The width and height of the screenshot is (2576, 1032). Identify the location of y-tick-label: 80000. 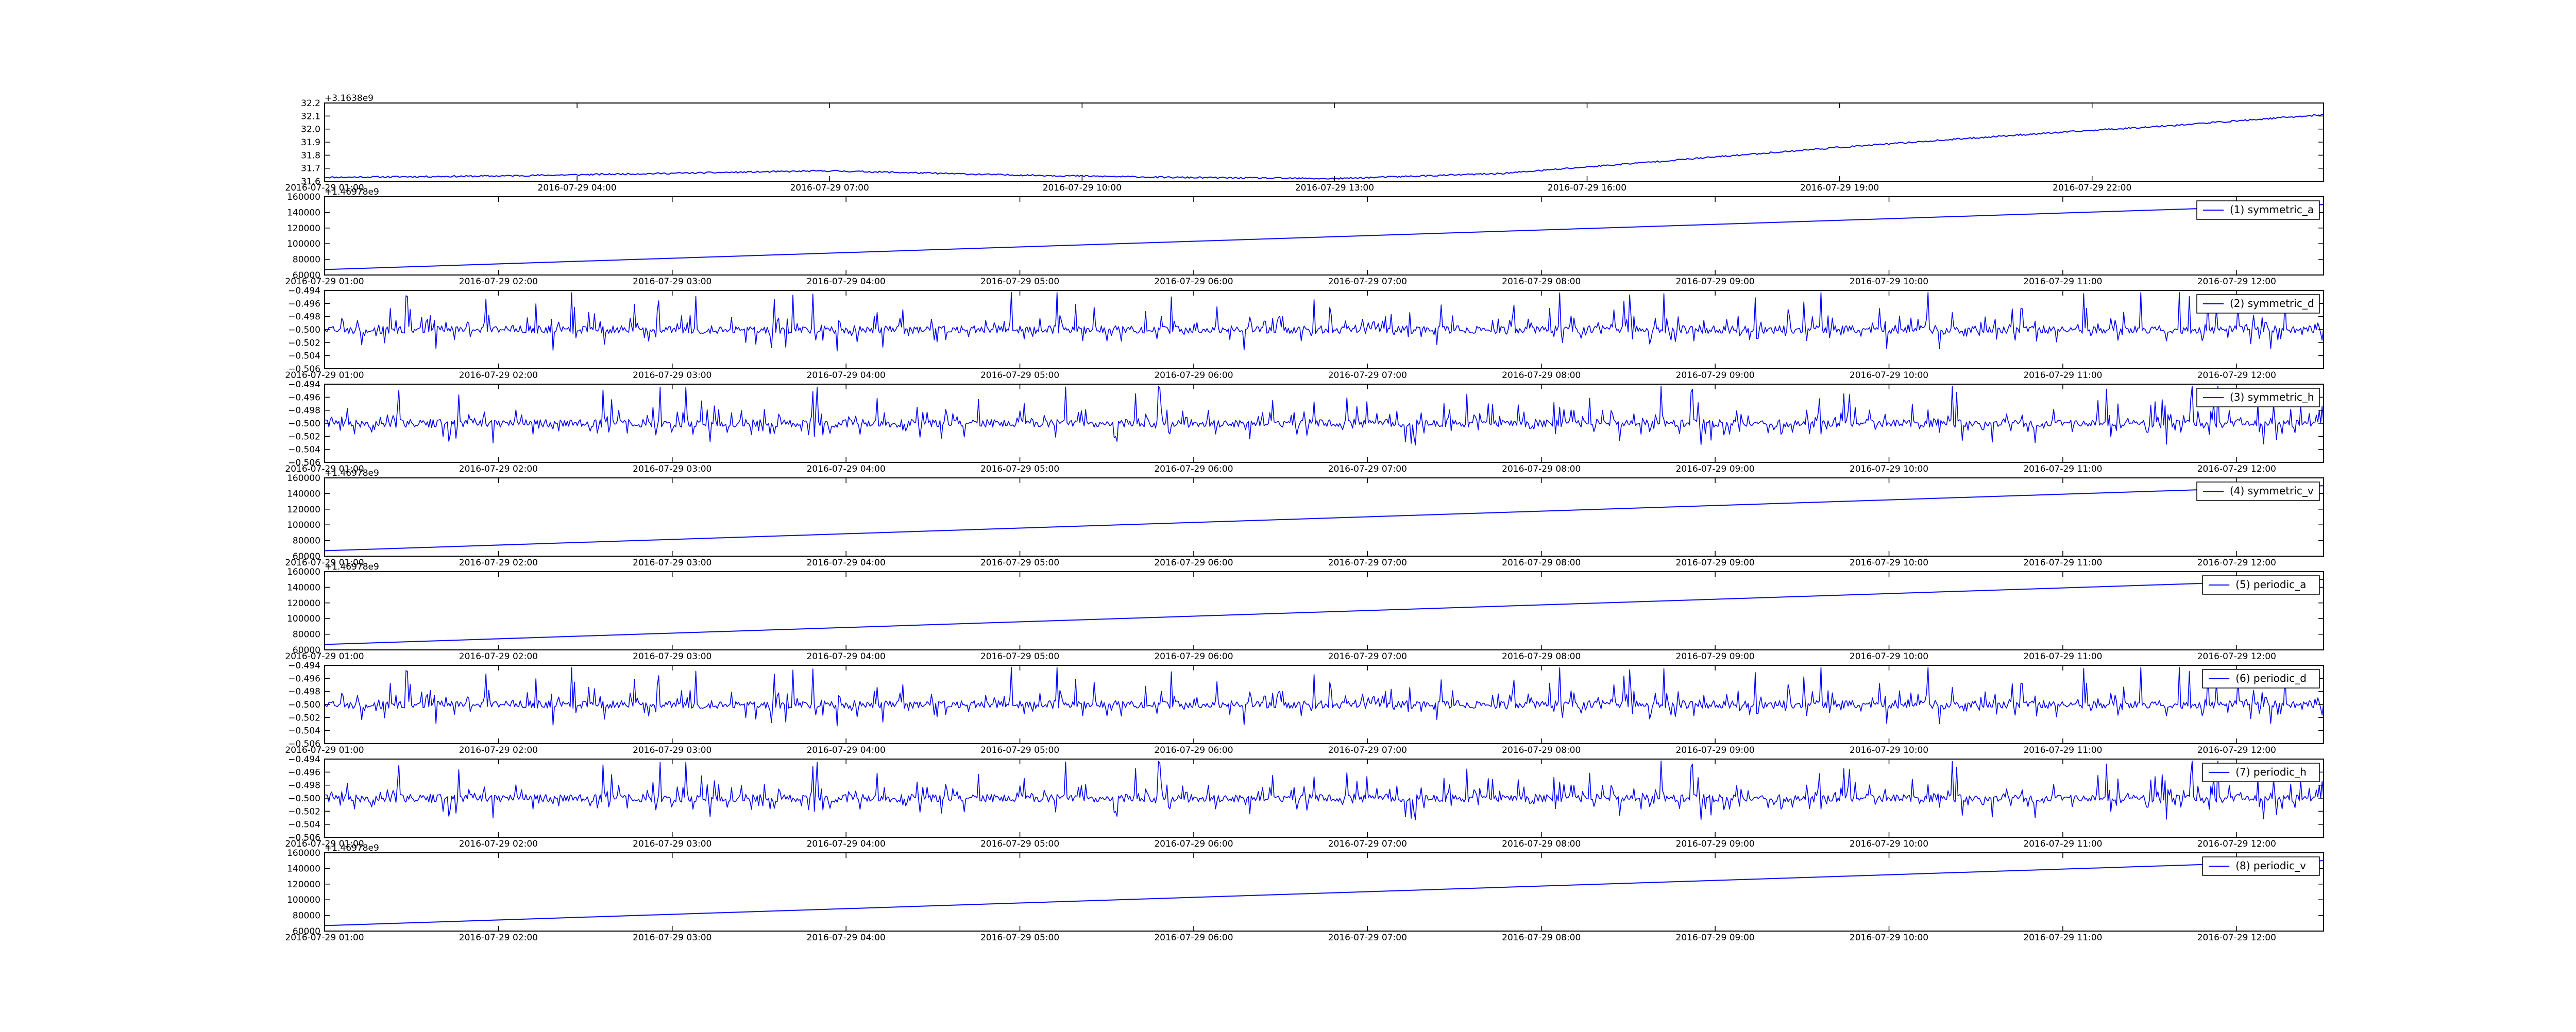
(306, 260).